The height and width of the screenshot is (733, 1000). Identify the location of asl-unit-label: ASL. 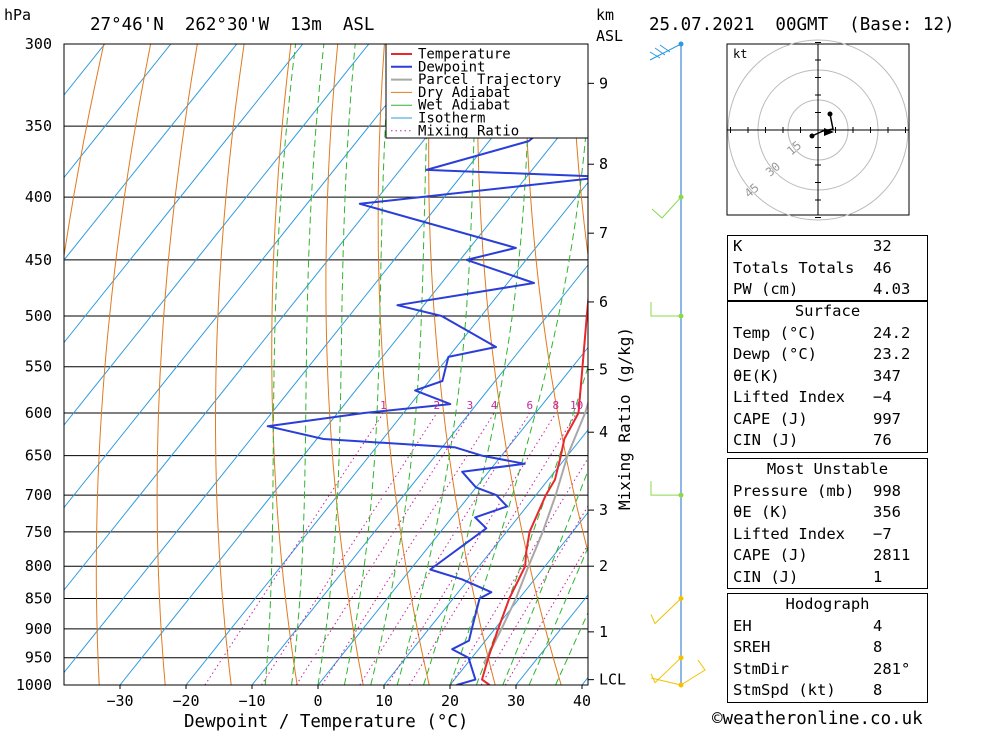
(609, 36).